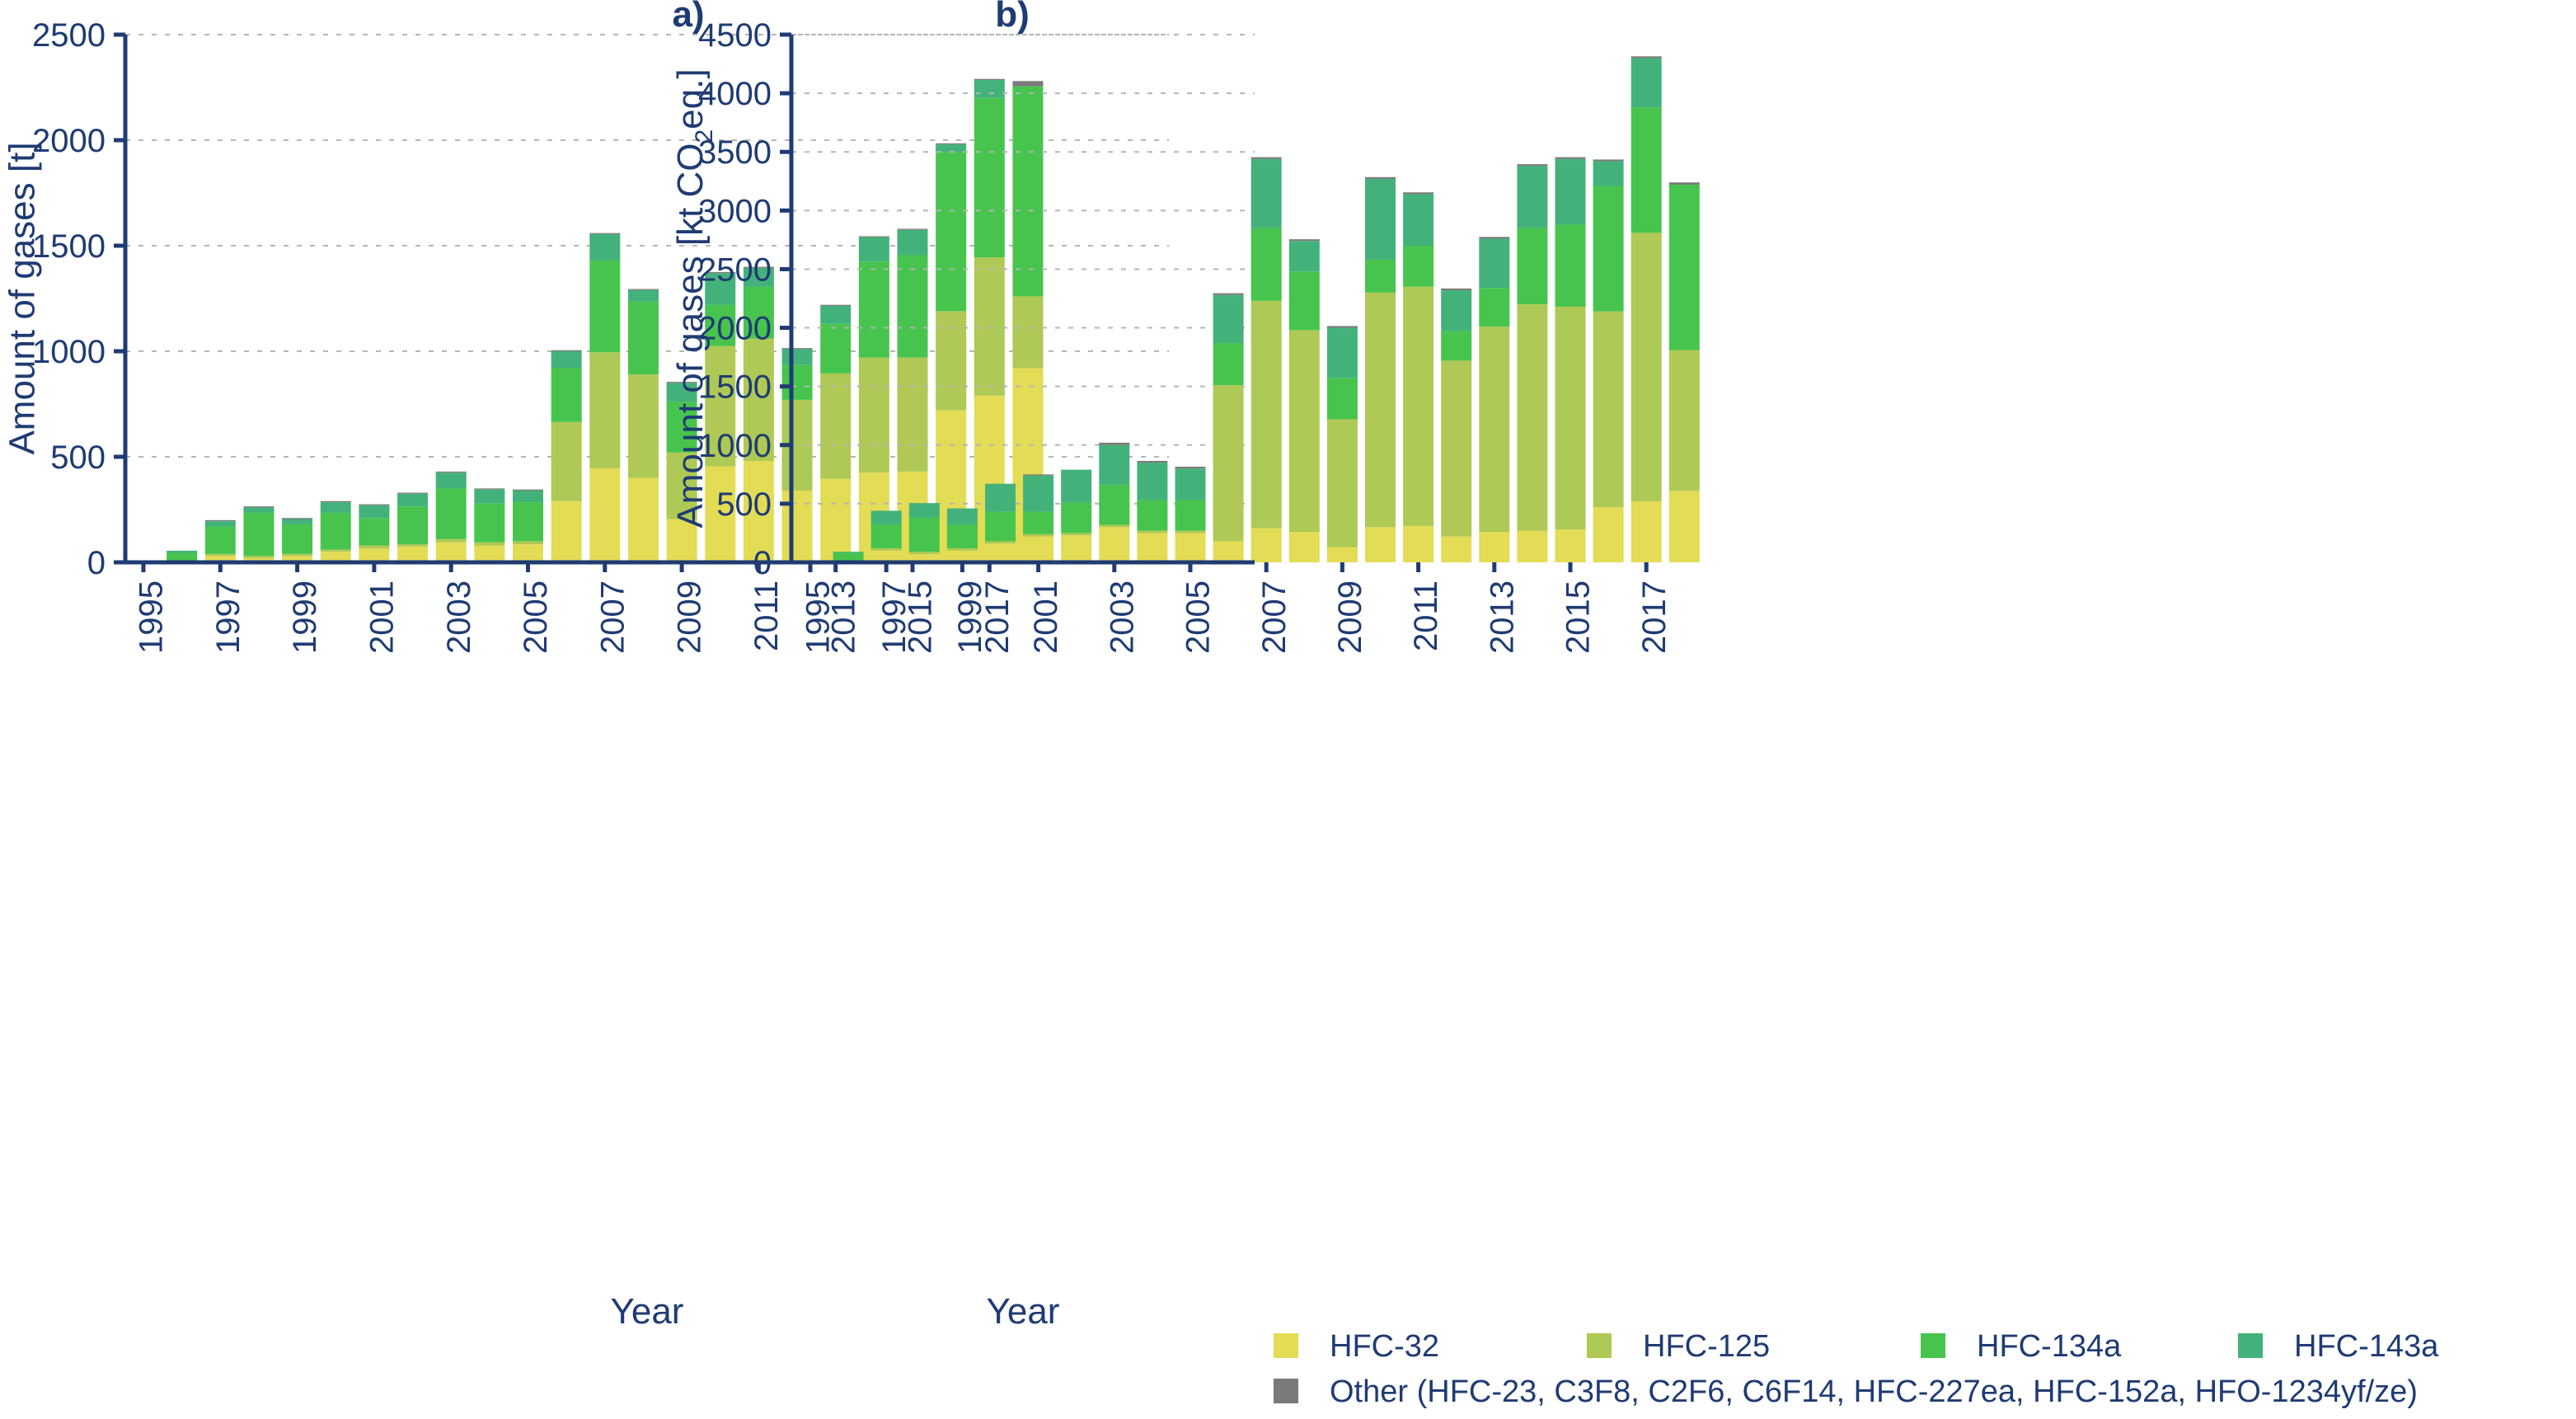  What do you see at coordinates (1190, 515) in the screenshot?
I see `bar-segment-2005-hfc-134a` at bounding box center [1190, 515].